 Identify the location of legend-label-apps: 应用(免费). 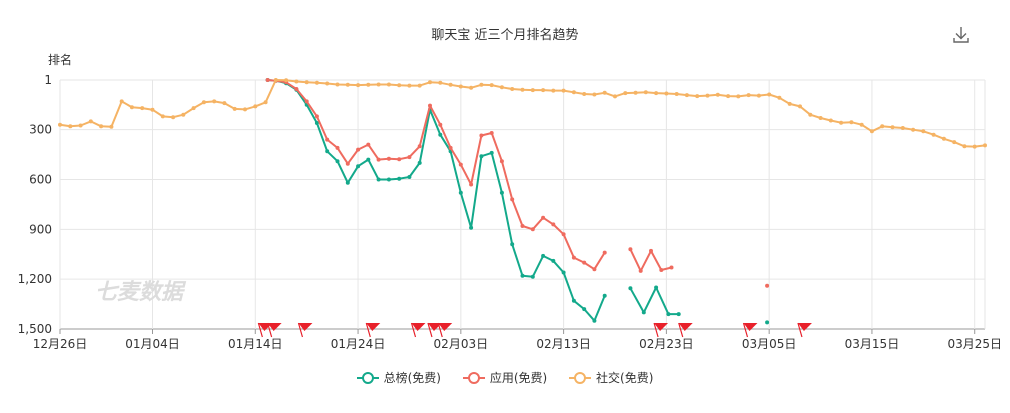
(518, 378).